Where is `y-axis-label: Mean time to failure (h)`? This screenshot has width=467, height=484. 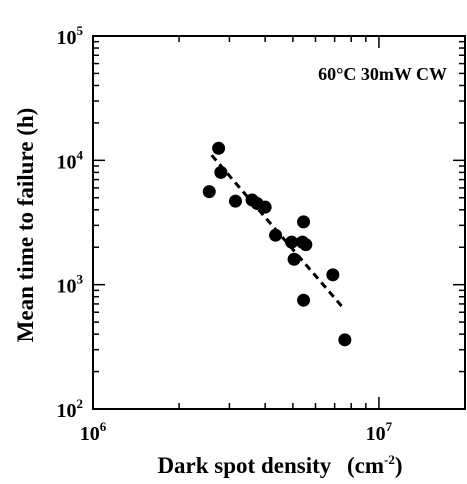
y-axis-label: Mean time to failure (h) is located at coordinates (25, 225).